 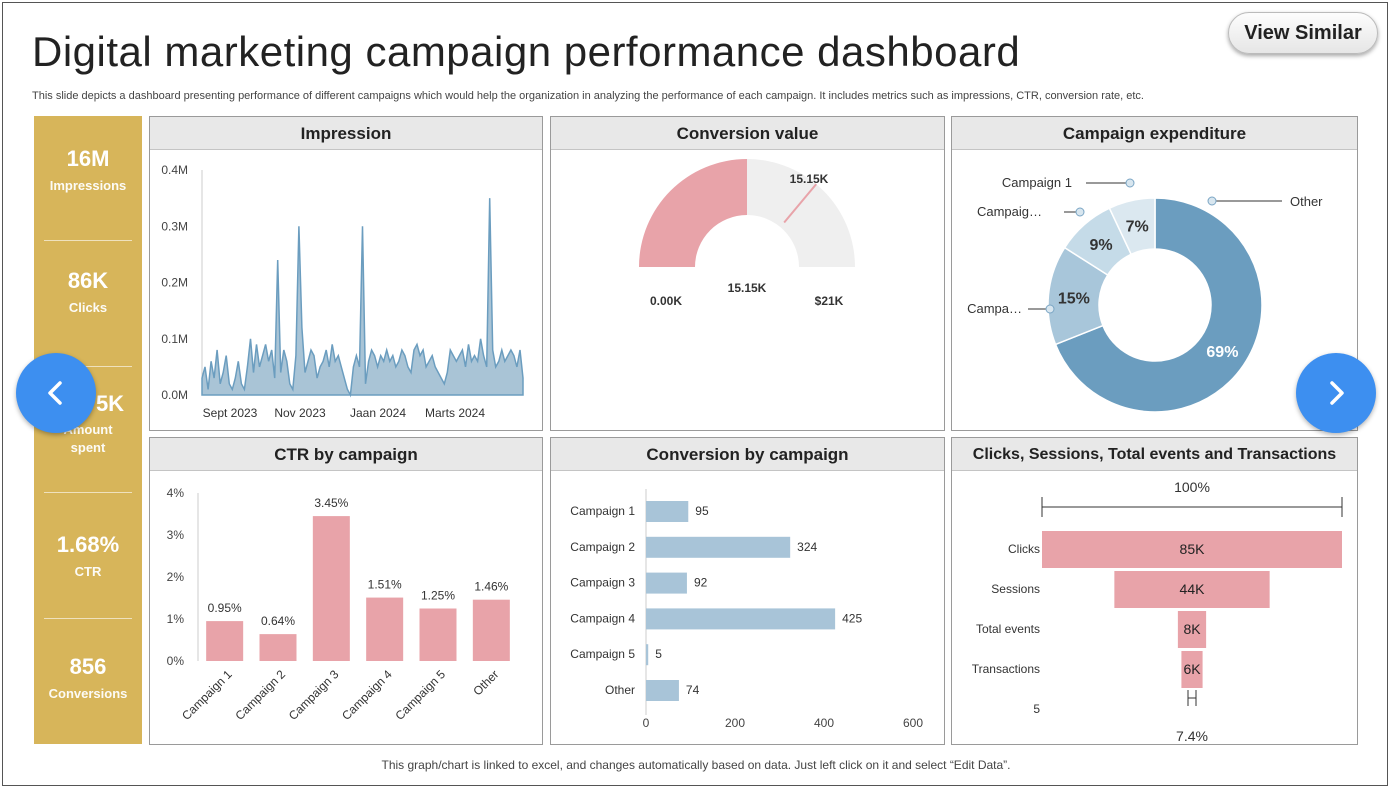 What do you see at coordinates (809, 179) in the screenshot?
I see `gauge-value-label: 15.15K` at bounding box center [809, 179].